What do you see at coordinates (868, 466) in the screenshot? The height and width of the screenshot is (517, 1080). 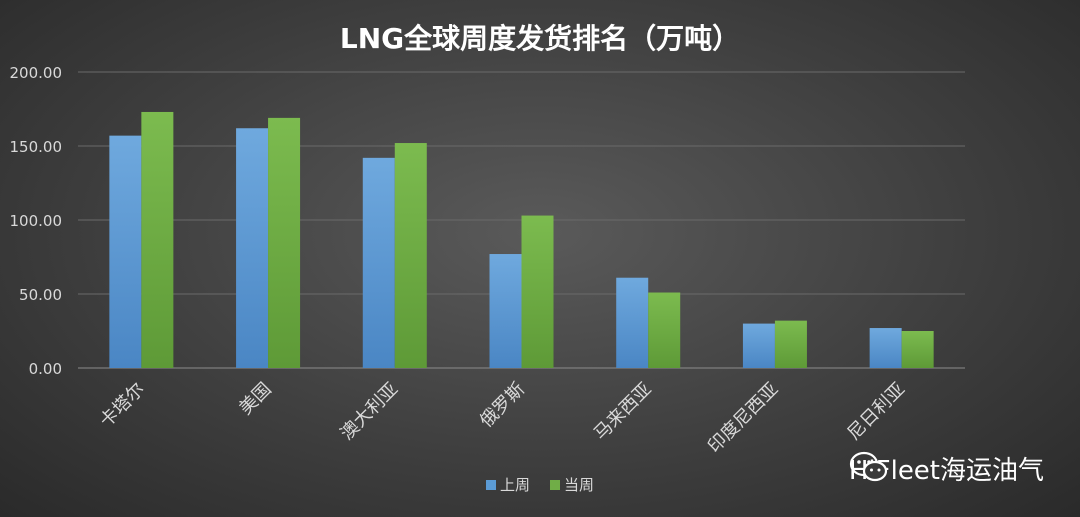 I see `wechat-icon` at bounding box center [868, 466].